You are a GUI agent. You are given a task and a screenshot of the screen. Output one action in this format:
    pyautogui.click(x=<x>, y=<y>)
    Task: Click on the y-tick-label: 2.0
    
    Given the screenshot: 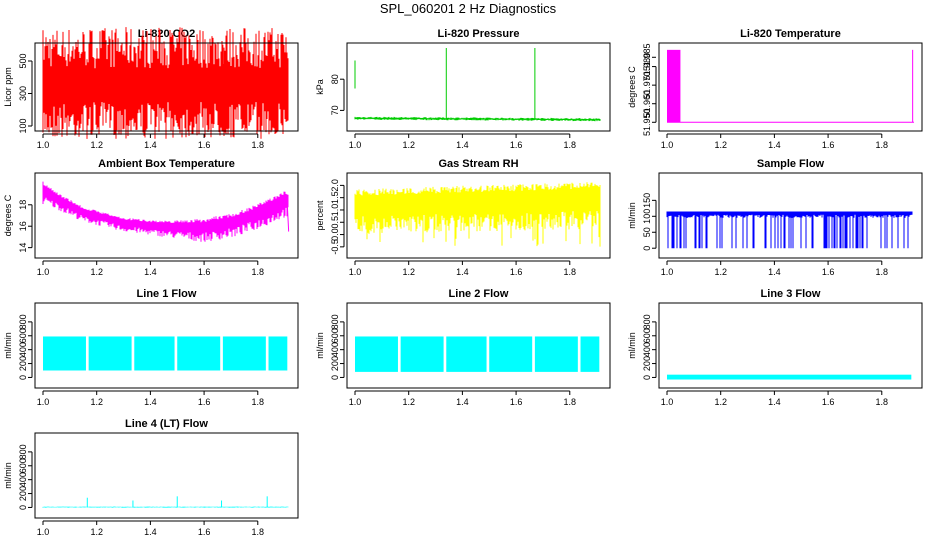 What is the action you would take?
    pyautogui.click(x=335, y=185)
    